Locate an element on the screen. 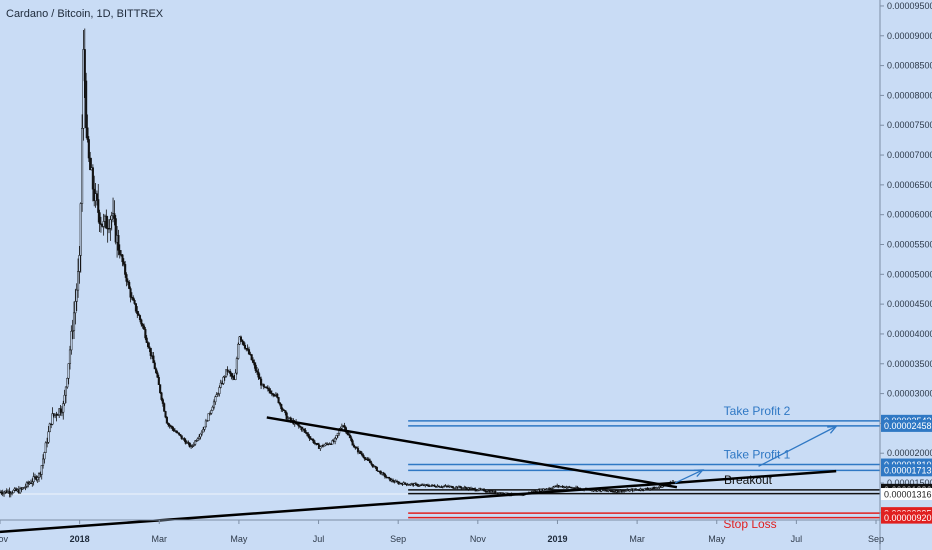 This screenshot has width=932, height=550. price-tick-label: 0.00003000 is located at coordinates (909, 394).